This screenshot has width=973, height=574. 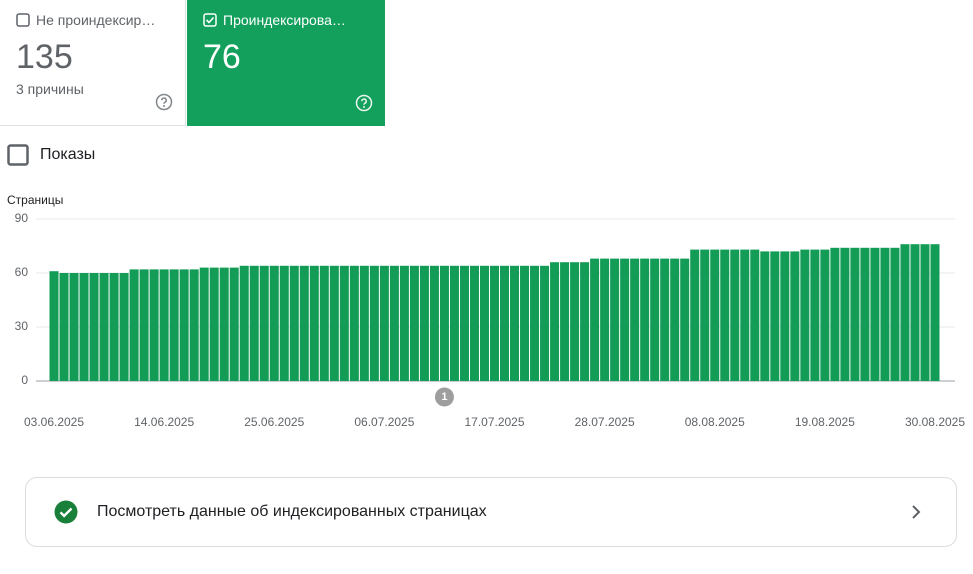 What do you see at coordinates (384, 422) in the screenshot?
I see `x-tick-label: 06.07.2025` at bounding box center [384, 422].